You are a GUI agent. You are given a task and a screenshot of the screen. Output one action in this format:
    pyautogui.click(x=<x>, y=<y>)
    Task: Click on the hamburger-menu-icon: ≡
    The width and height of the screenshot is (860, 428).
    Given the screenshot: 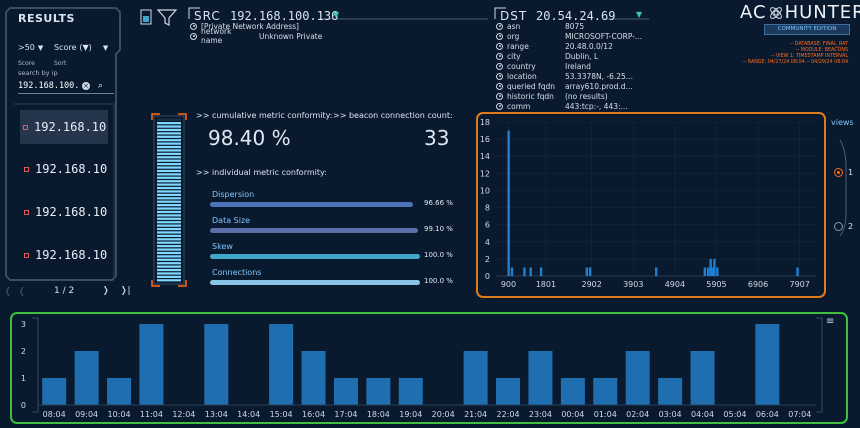 What is the action you would take?
    pyautogui.click(x=830, y=321)
    